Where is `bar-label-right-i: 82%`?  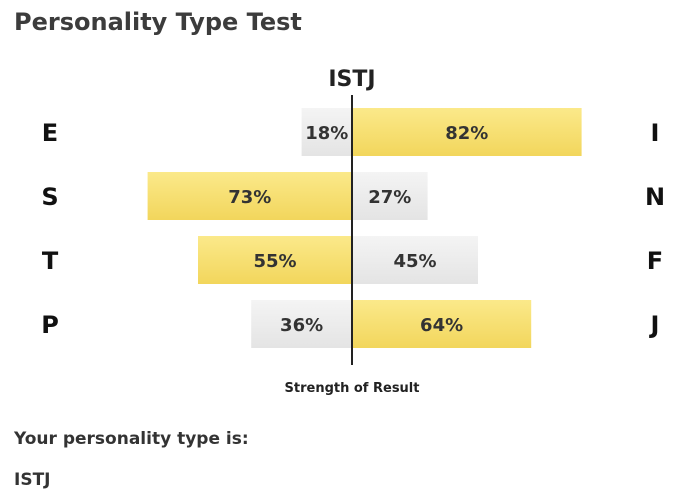 bar-label-right-i: 82% is located at coordinates (466, 133).